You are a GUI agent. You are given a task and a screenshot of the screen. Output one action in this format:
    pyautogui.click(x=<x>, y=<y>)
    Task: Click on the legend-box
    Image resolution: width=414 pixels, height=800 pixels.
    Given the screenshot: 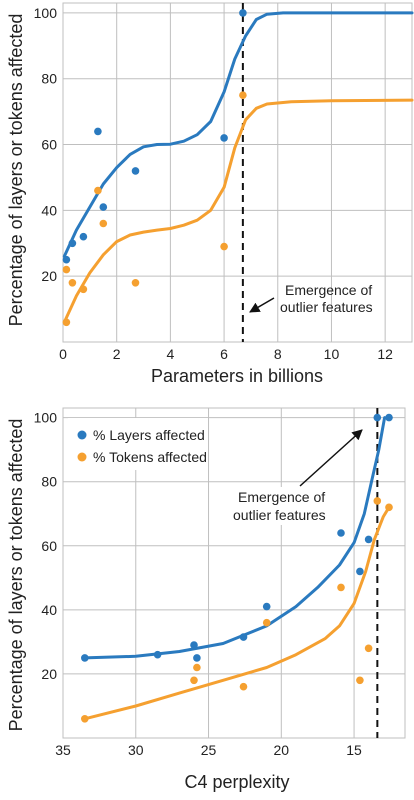 What is the action you would take?
    pyautogui.click(x=138, y=444)
    